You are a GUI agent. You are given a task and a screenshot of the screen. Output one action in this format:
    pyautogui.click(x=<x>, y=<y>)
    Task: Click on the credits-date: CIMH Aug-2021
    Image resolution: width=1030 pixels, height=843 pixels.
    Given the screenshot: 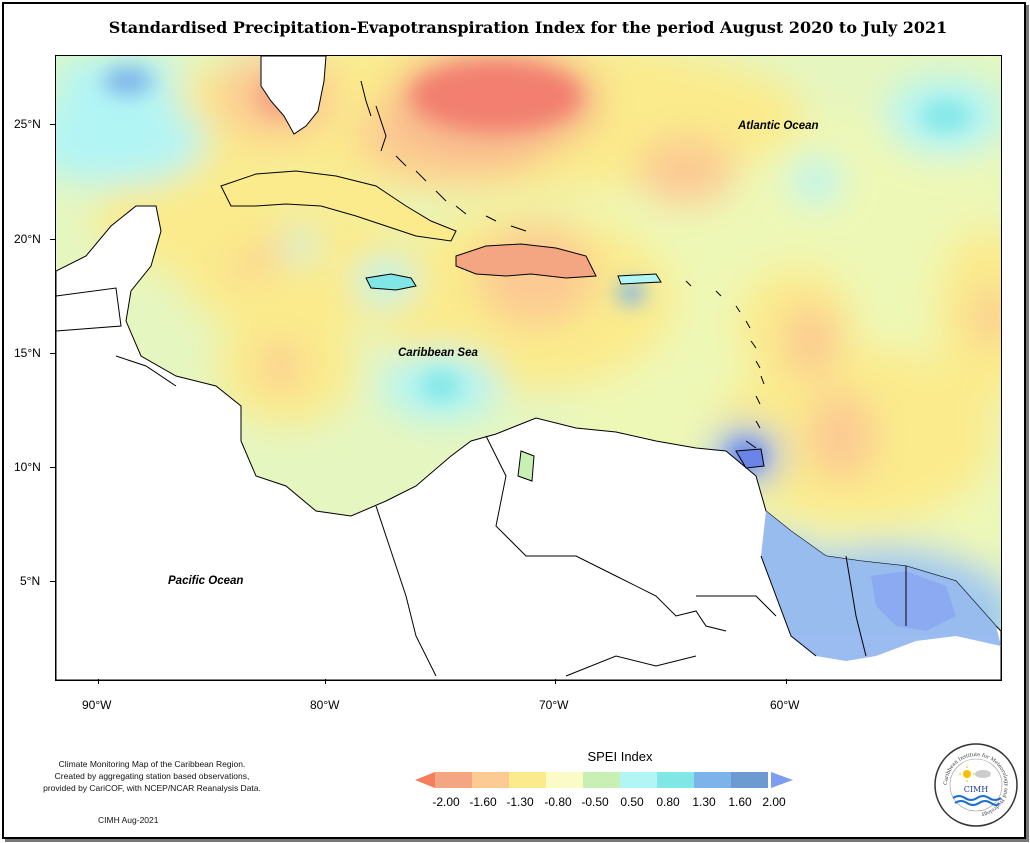 What is the action you would take?
    pyautogui.click(x=128, y=820)
    